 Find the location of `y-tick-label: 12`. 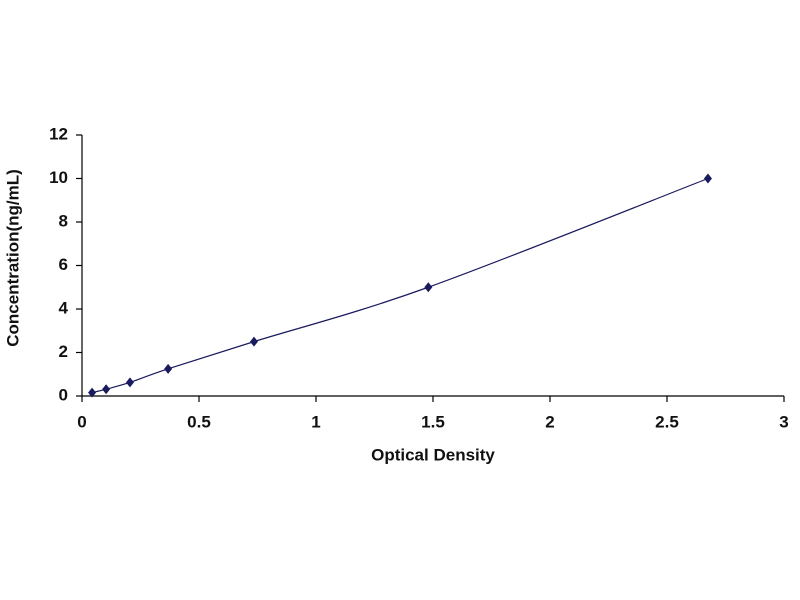

y-tick-label: 12 is located at coordinates (58, 133).